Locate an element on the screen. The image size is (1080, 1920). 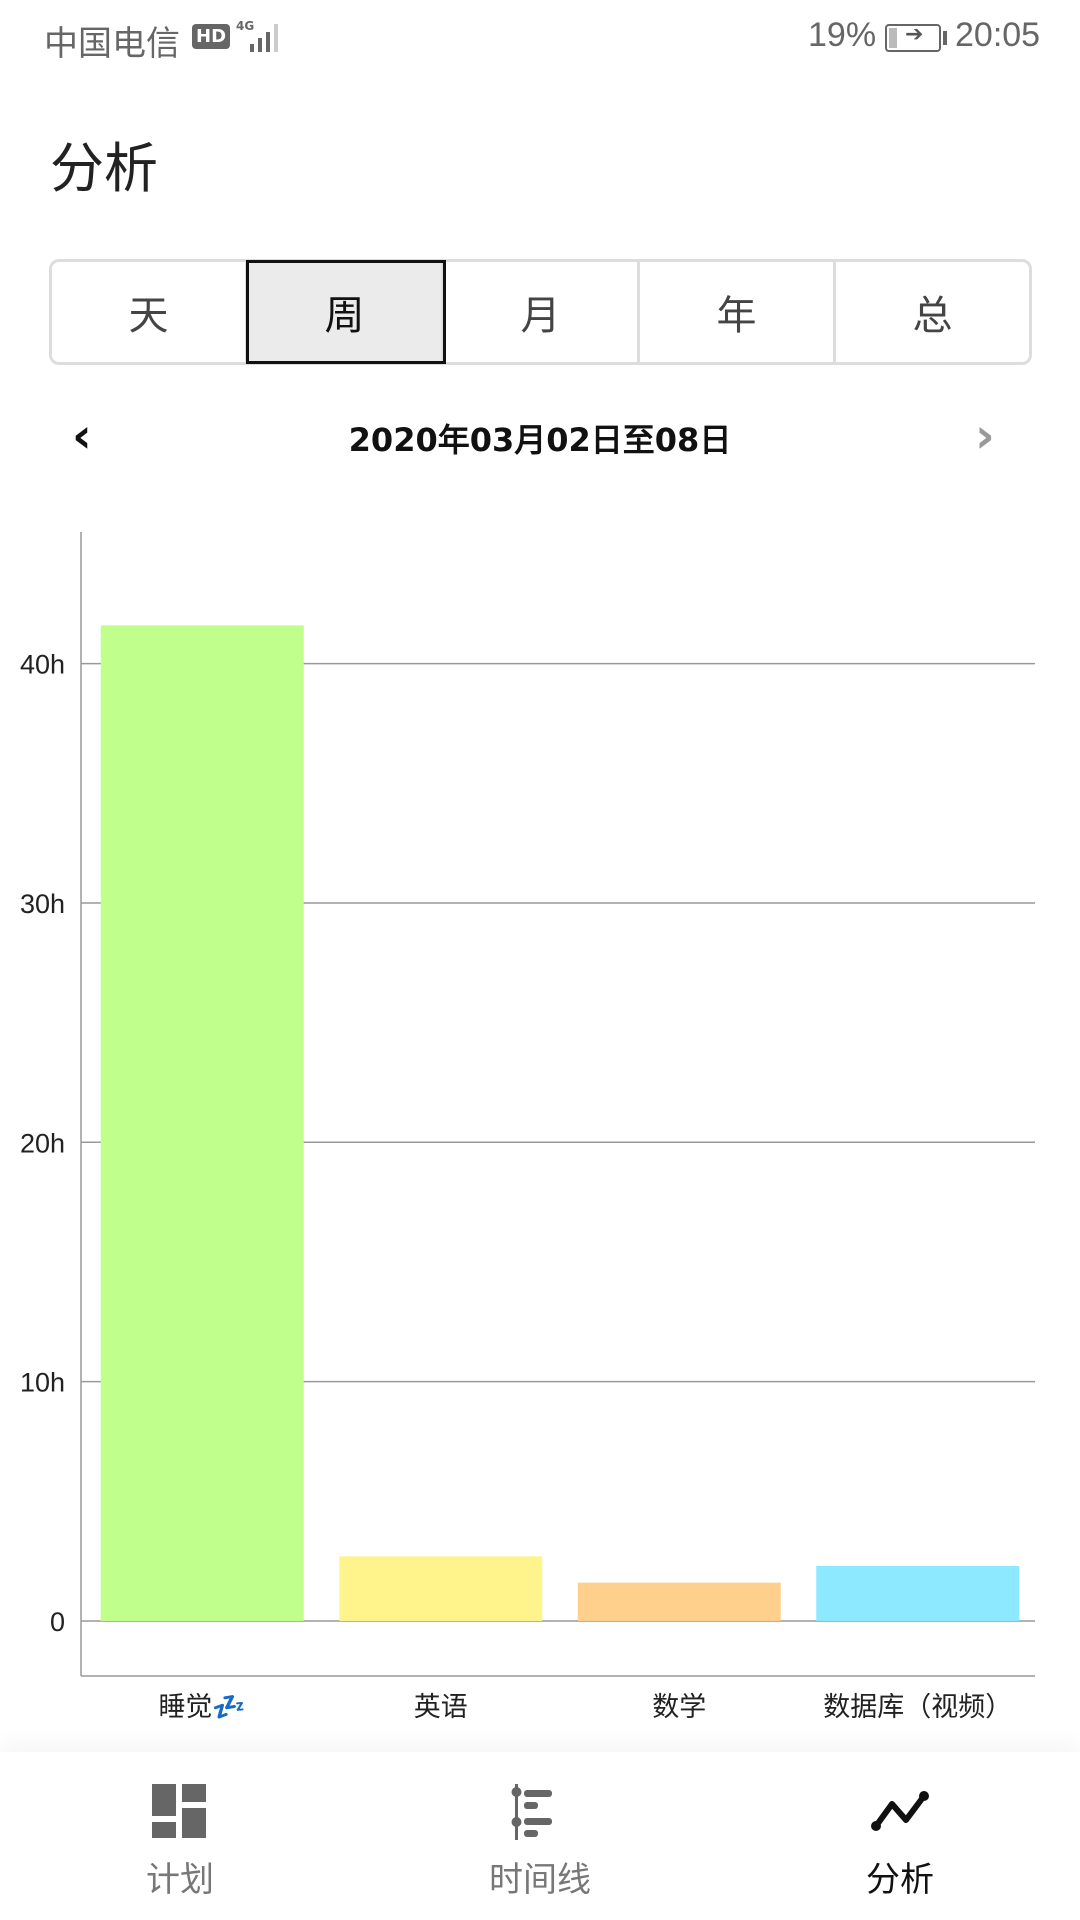
y-tick-label: 0 is located at coordinates (57, 1622).